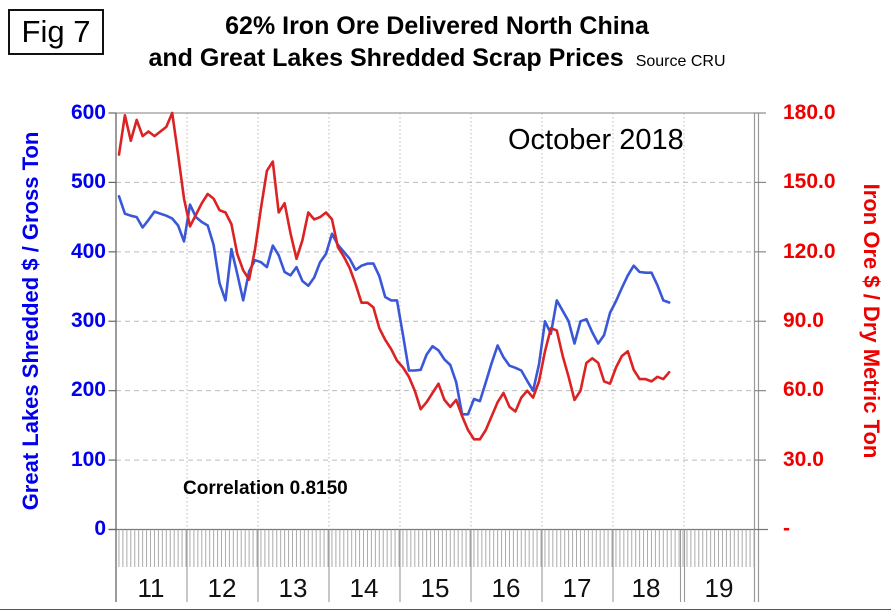 The image size is (891, 611). I want to click on x-tick-2012: 12, so click(222, 588).